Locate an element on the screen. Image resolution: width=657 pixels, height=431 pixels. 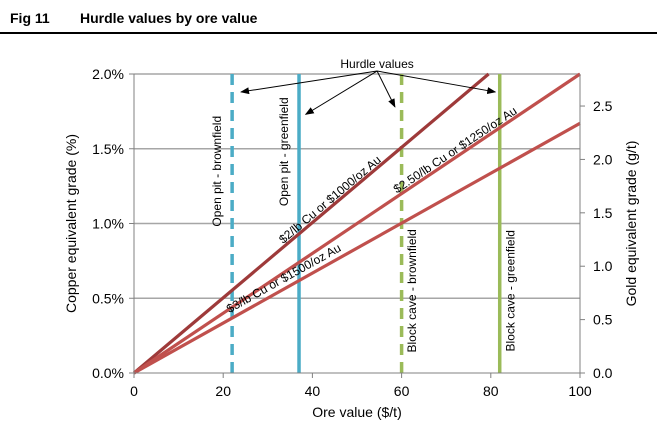
y-right-tick-label-2: 1.0 is located at coordinates (603, 266).